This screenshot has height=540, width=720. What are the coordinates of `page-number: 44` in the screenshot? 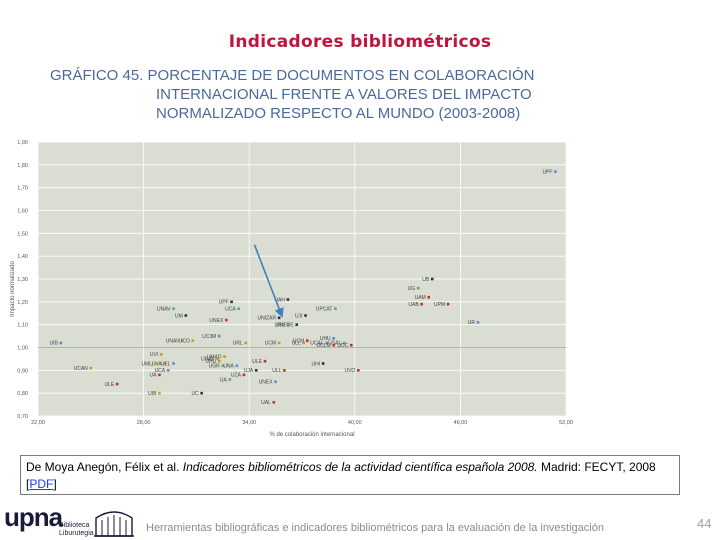 It's located at (704, 523).